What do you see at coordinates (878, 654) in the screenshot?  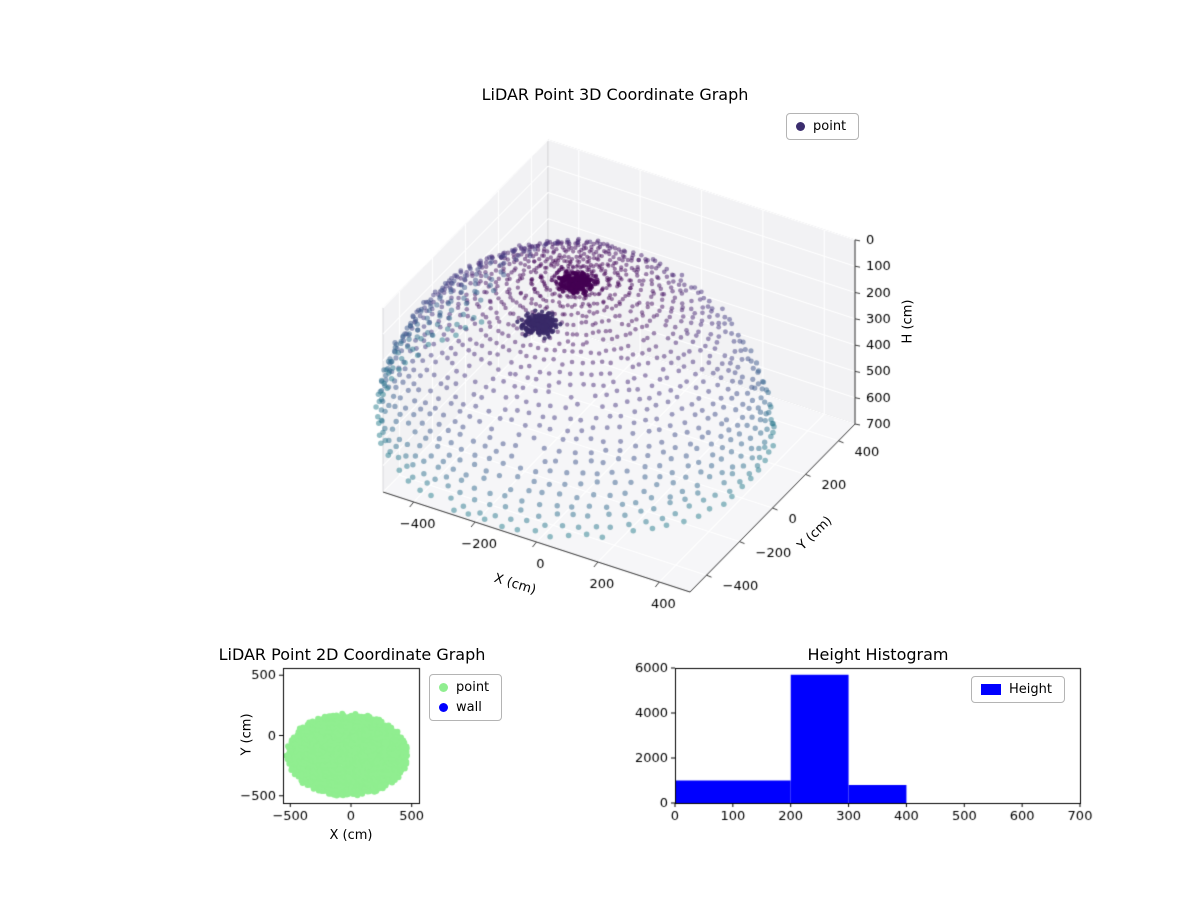 I see `histogram-title: Height Histogram` at bounding box center [878, 654].